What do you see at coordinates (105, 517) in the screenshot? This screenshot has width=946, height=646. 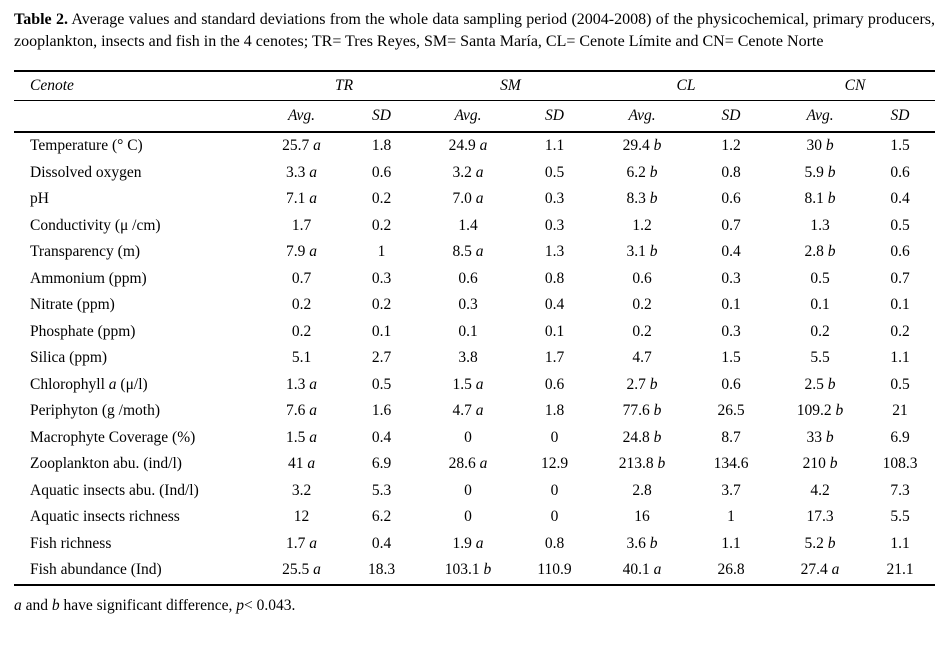 I see `row-label: Aquatic insects richness` at bounding box center [105, 517].